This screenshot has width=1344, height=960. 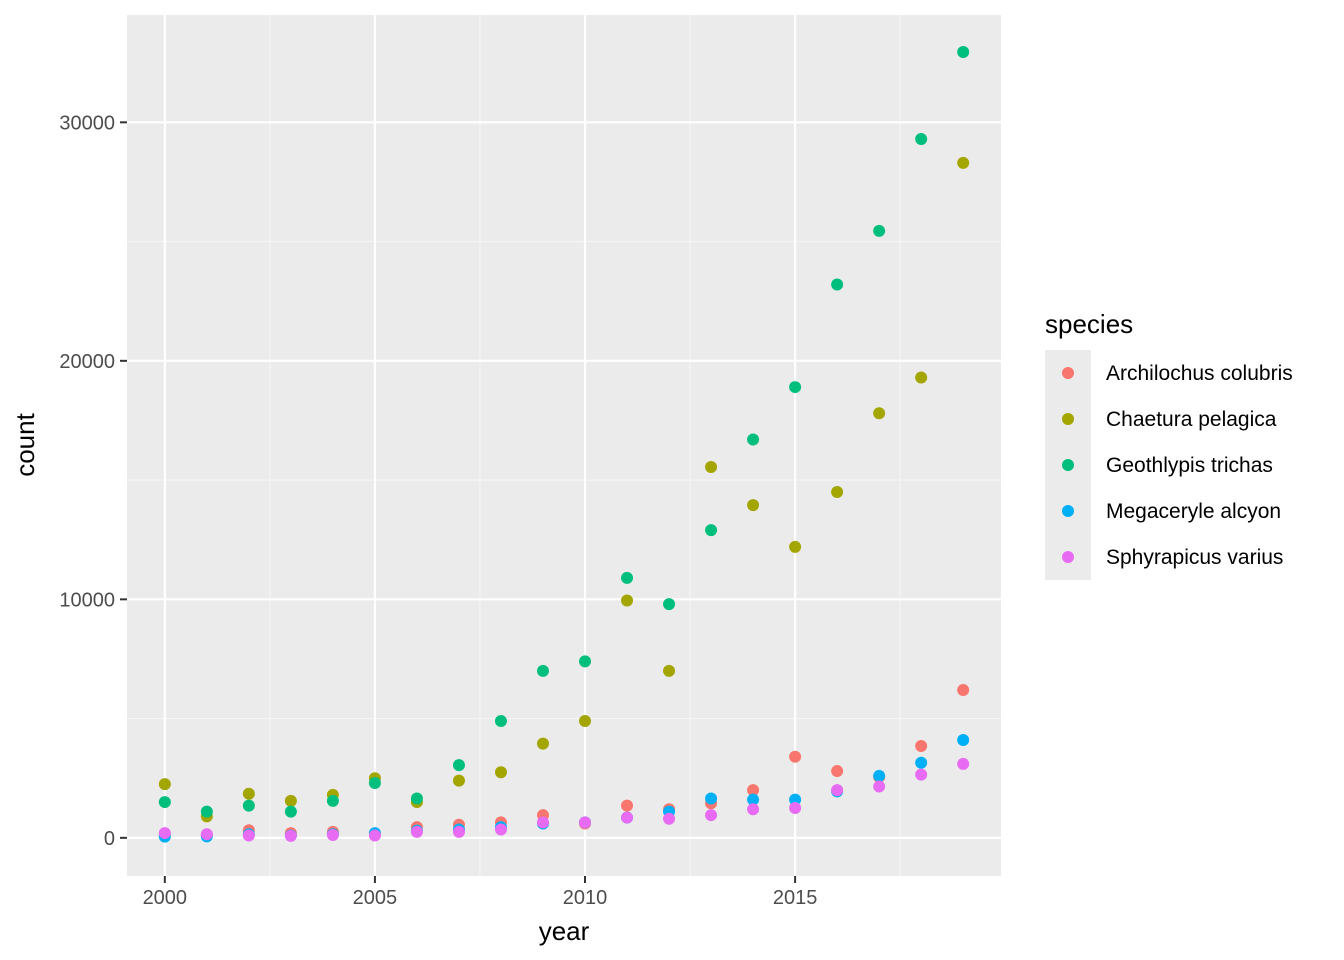 I want to click on y-tick-label: 30000, so click(x=87, y=123).